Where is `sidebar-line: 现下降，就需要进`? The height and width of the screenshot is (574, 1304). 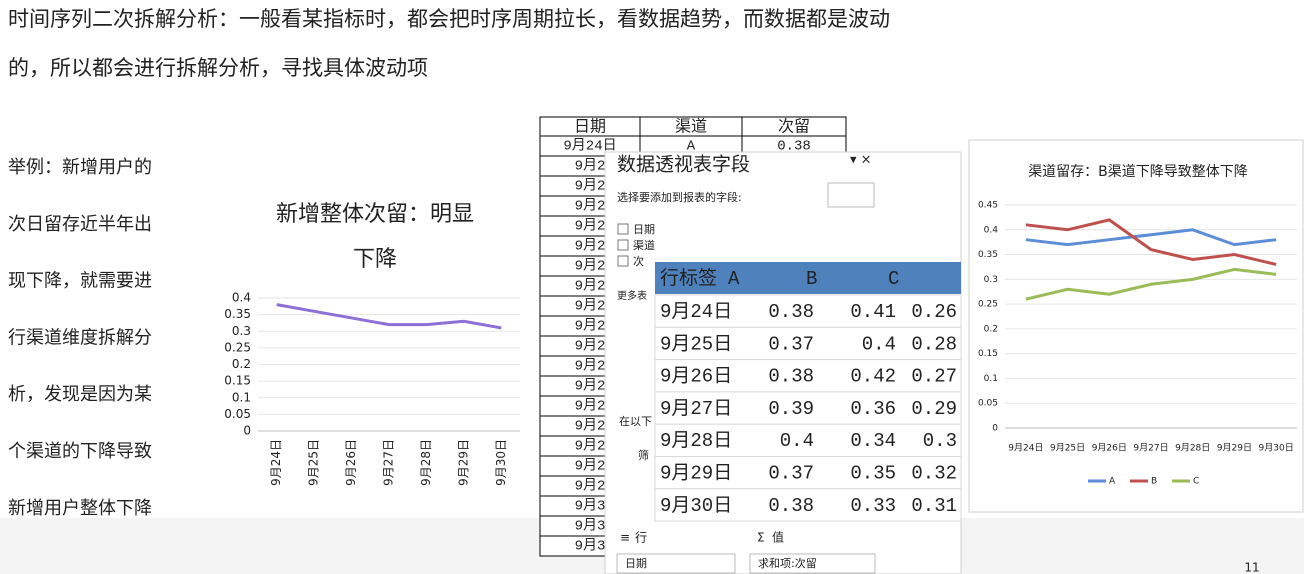 sidebar-line: 现下降，就需要进 is located at coordinates (80, 281).